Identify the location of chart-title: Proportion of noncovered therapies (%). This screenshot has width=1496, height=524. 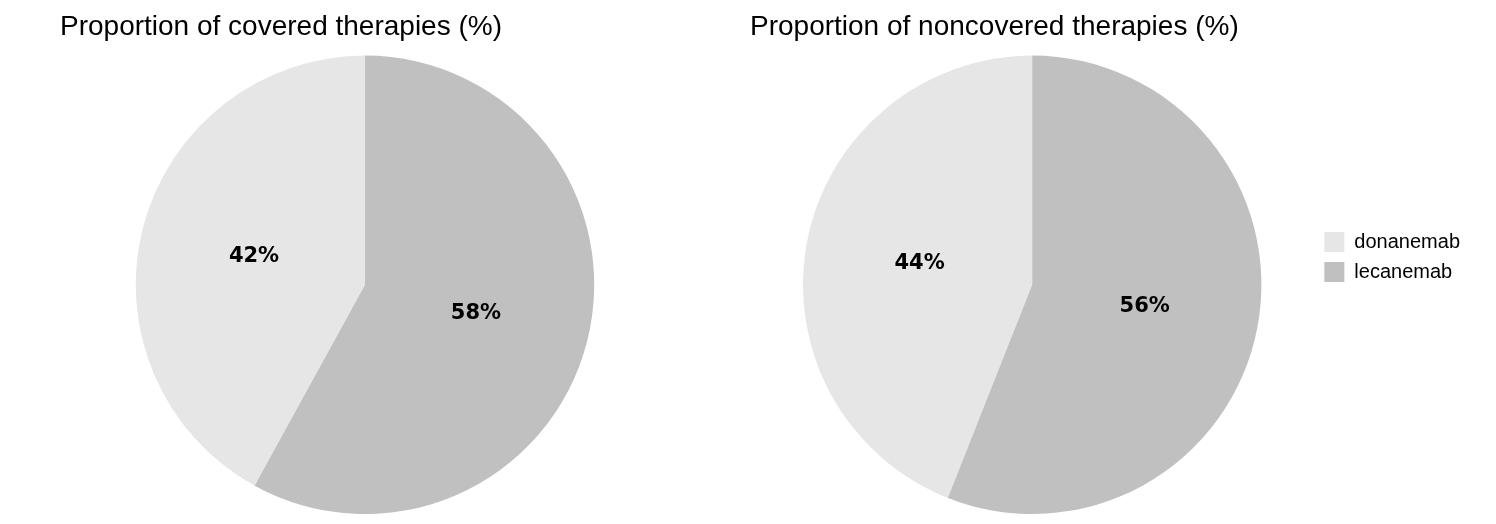
(994, 25).